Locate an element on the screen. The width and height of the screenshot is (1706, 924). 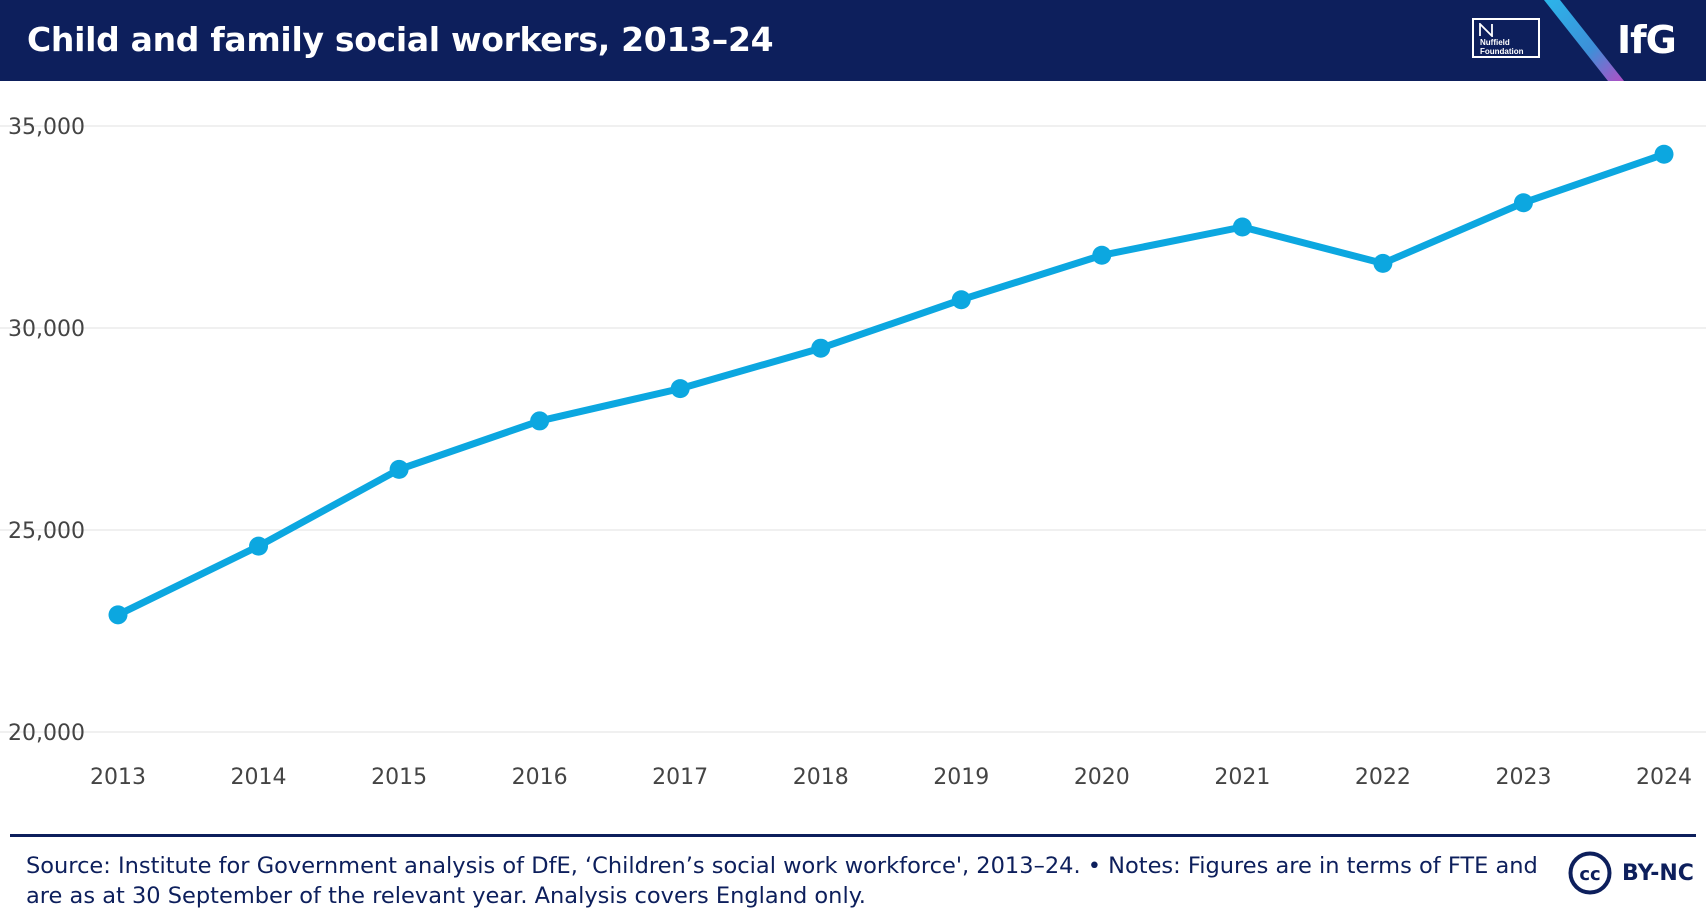
license-badge-text: cc is located at coordinates (1589, 874).